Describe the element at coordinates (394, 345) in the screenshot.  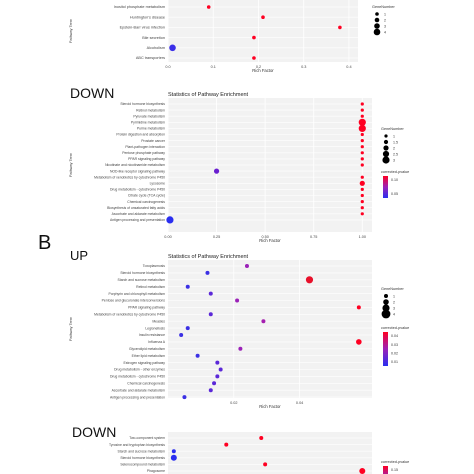
I see `color-legend-label: 0.03` at that location.